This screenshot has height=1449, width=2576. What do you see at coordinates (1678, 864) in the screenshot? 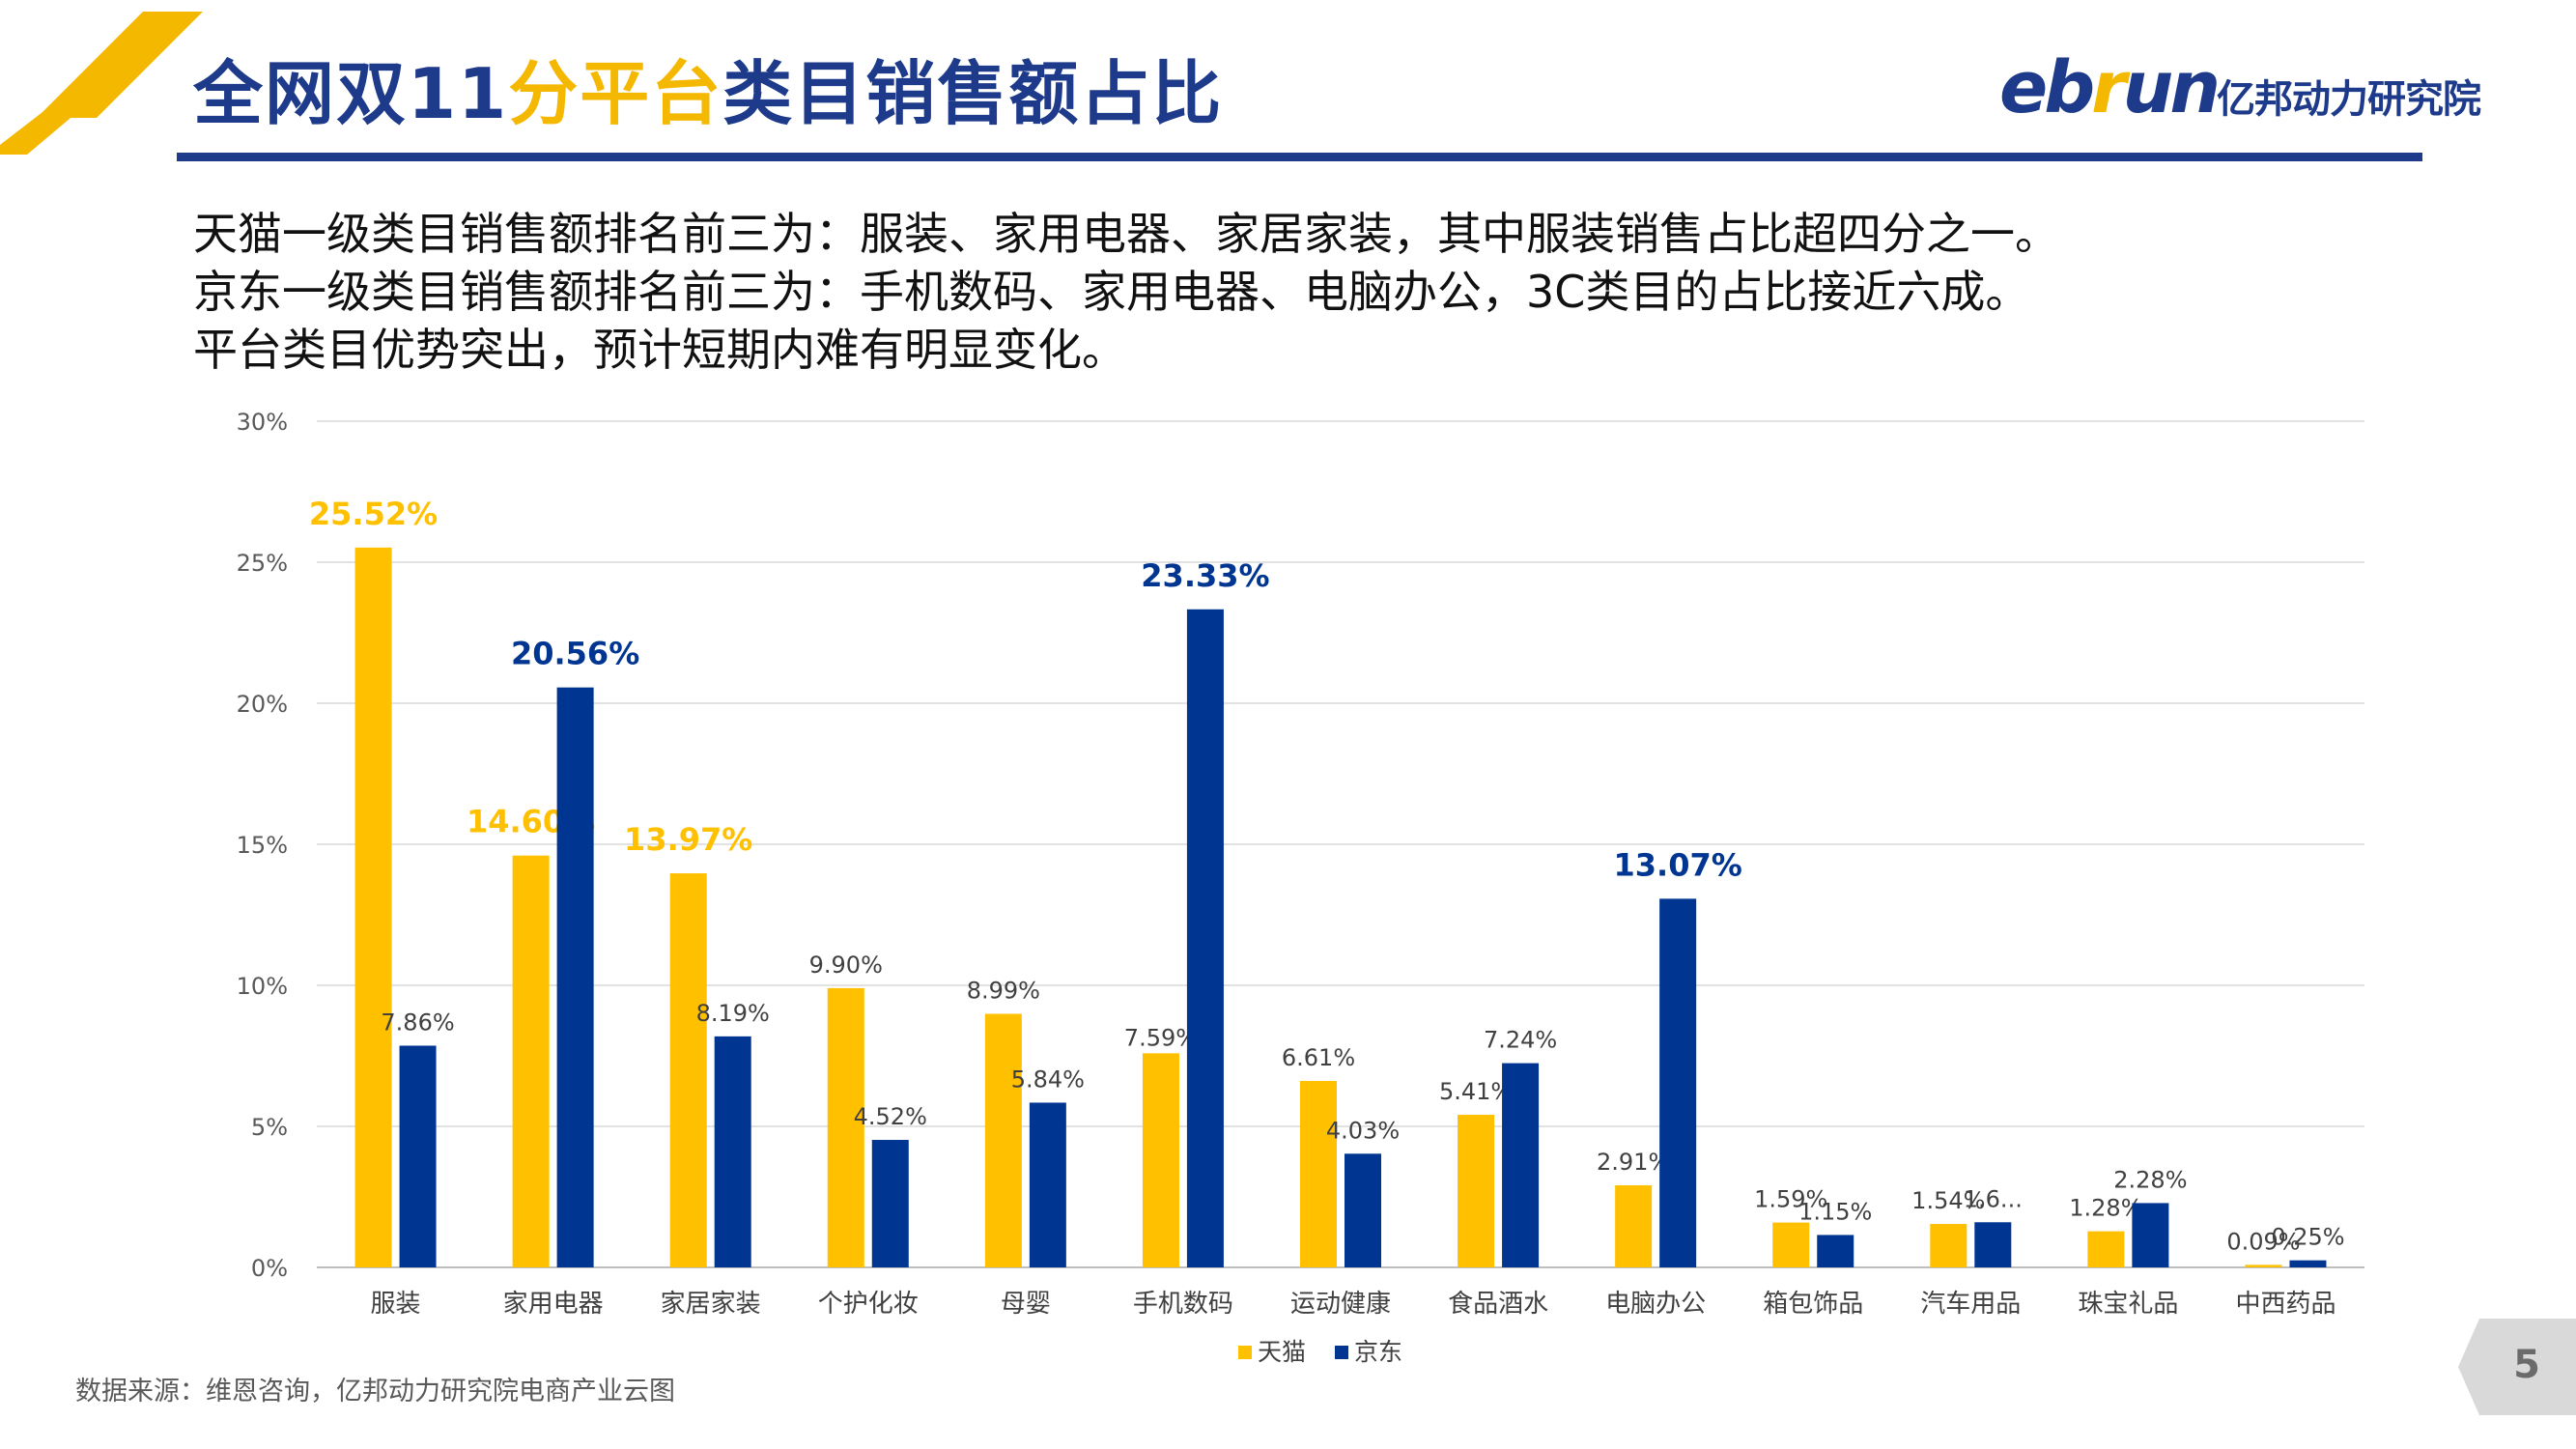
I see `jd-data-label: 13.07%` at bounding box center [1678, 864].